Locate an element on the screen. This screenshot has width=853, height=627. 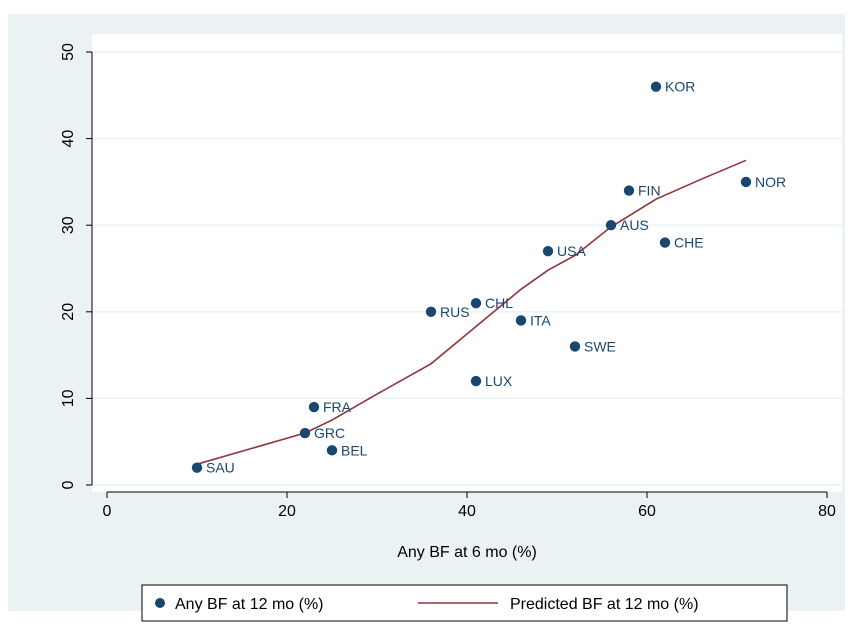
data-point-rus is located at coordinates (431, 311).